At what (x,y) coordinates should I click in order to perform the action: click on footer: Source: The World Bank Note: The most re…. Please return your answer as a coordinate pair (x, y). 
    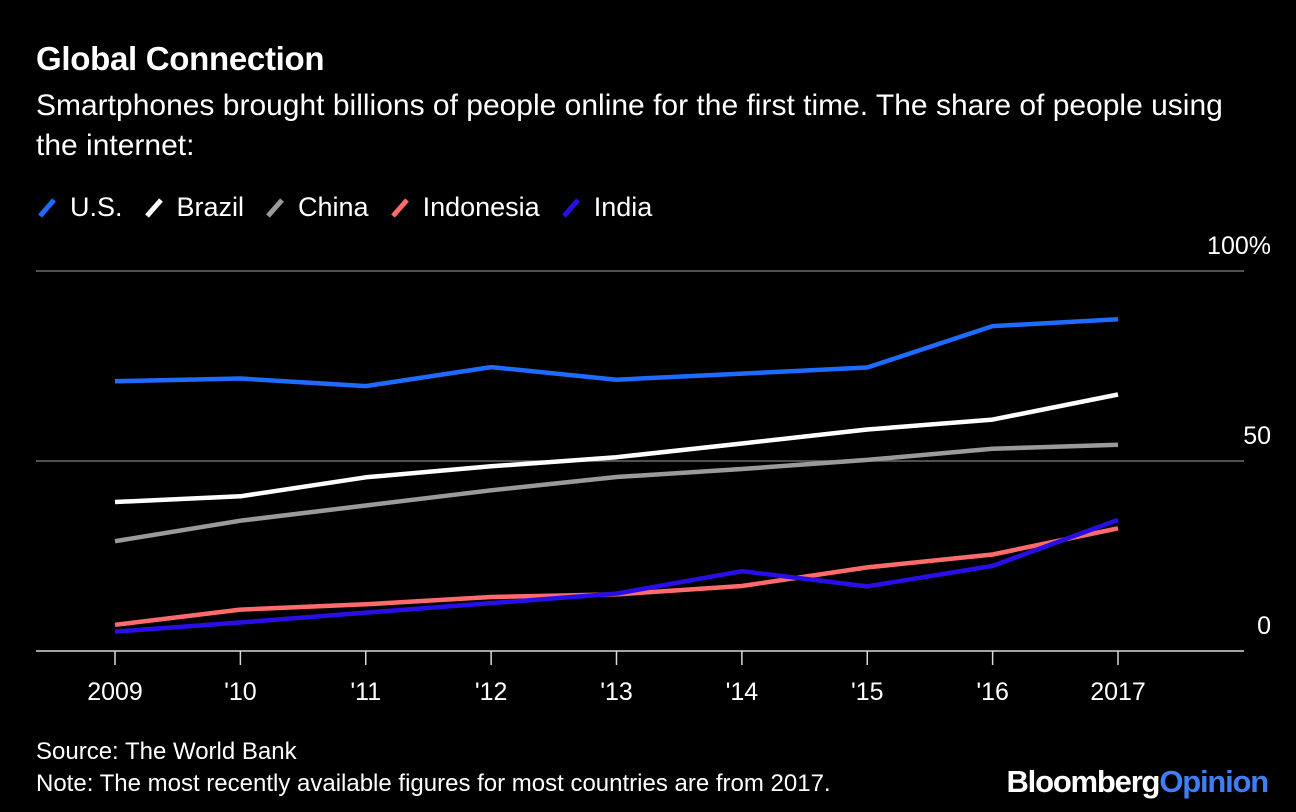
    Looking at the image, I should click on (433, 768).